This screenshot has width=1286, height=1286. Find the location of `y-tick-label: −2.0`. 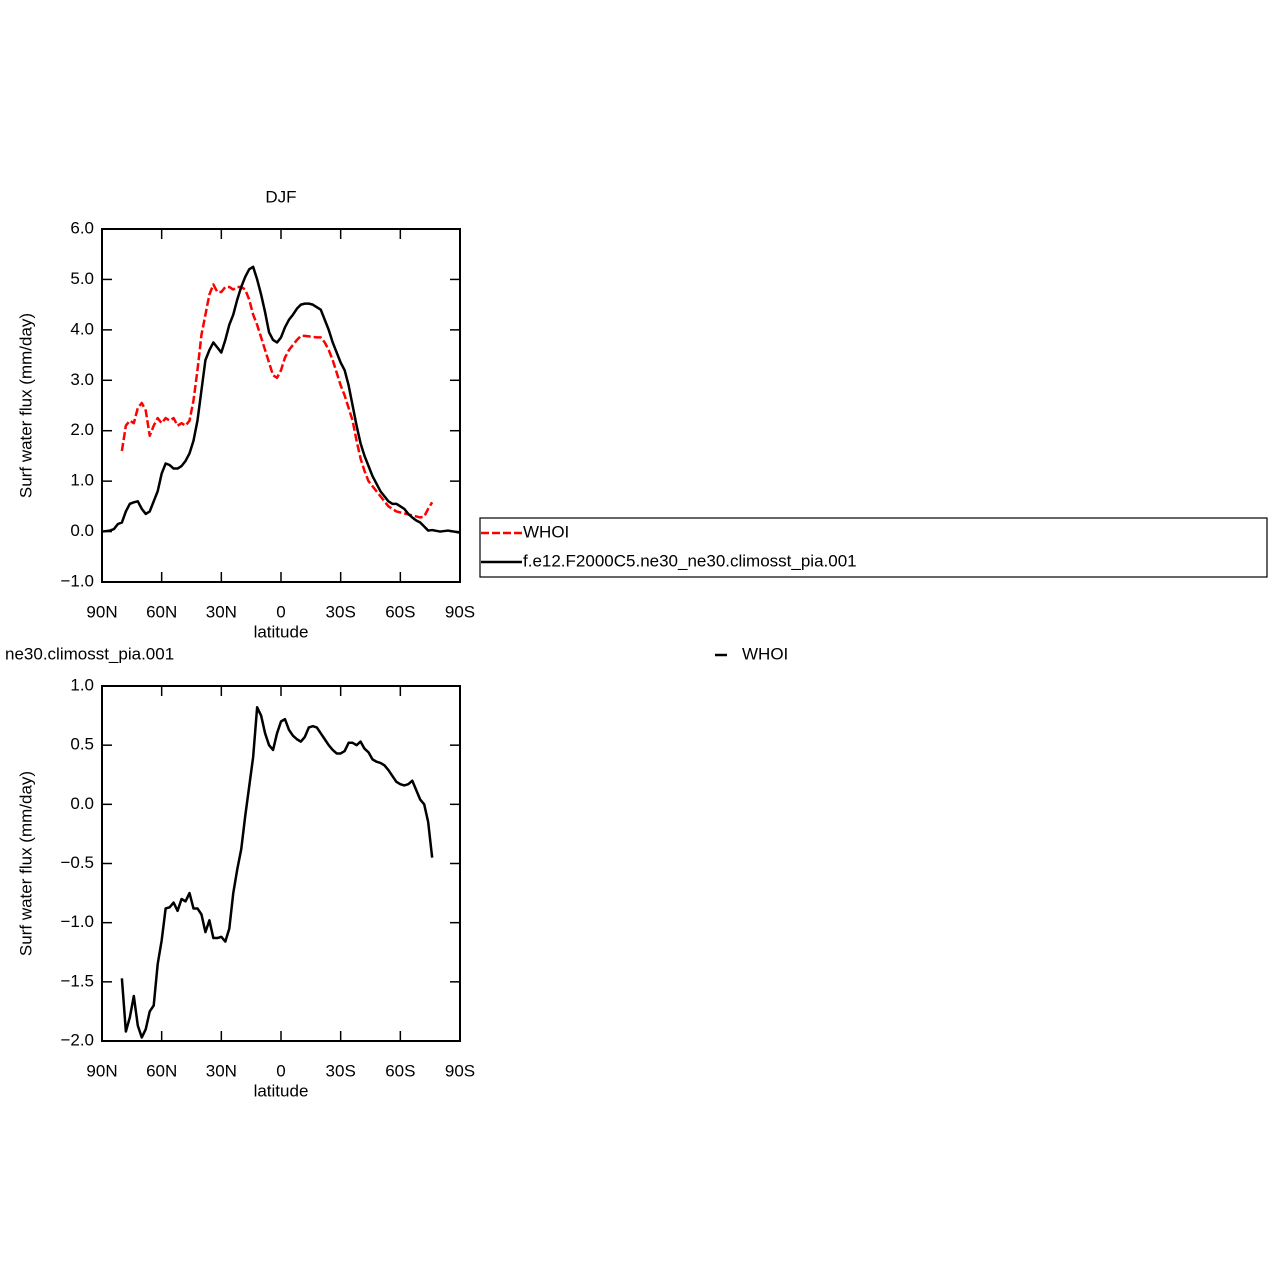

y-tick-label: −2.0 is located at coordinates (77, 1039).